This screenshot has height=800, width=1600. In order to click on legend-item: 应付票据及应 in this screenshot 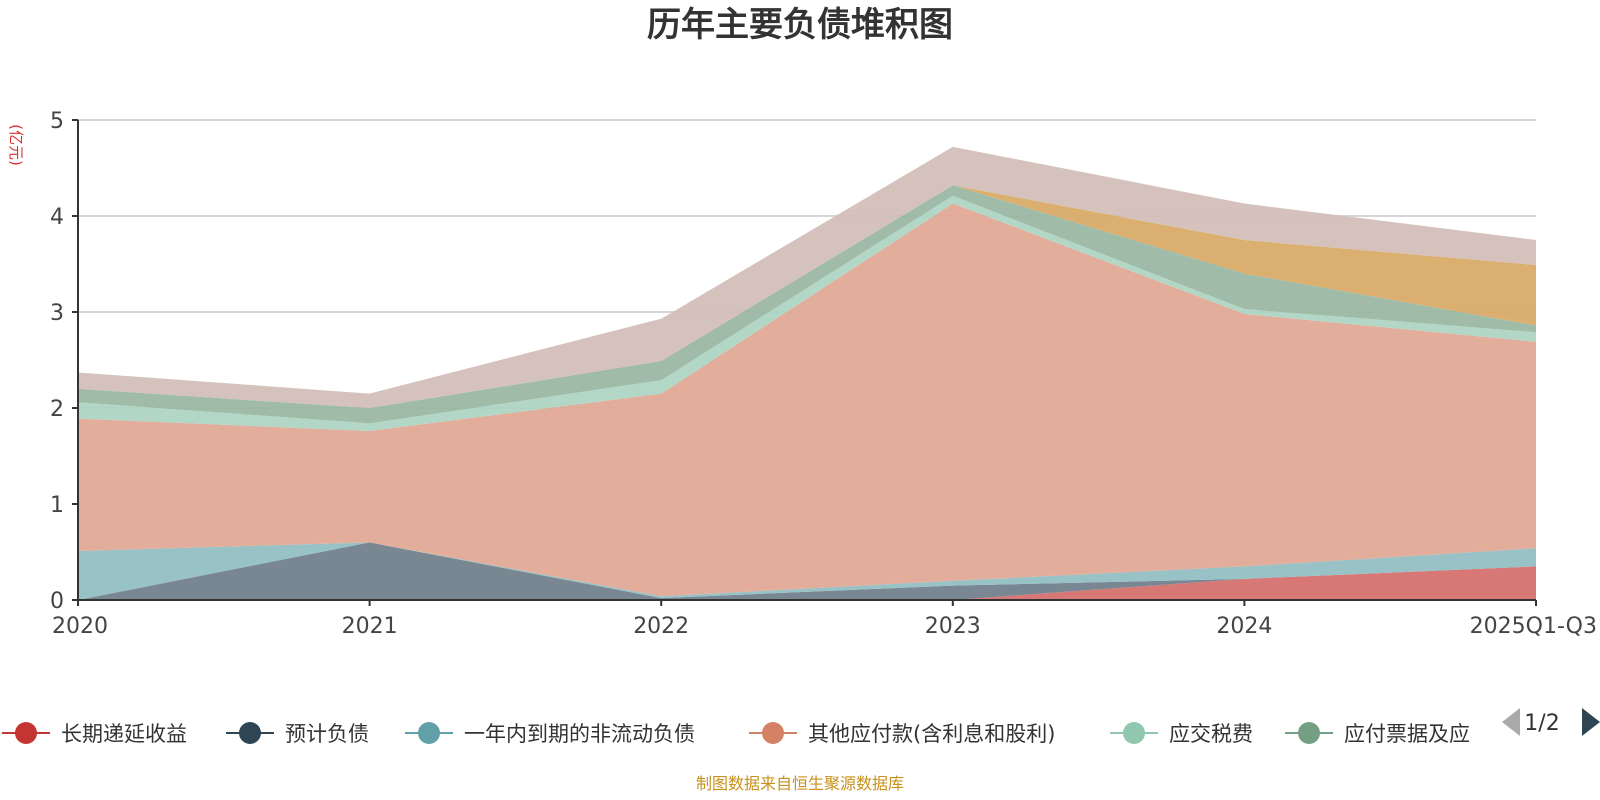, I will do `click(1377, 734)`.